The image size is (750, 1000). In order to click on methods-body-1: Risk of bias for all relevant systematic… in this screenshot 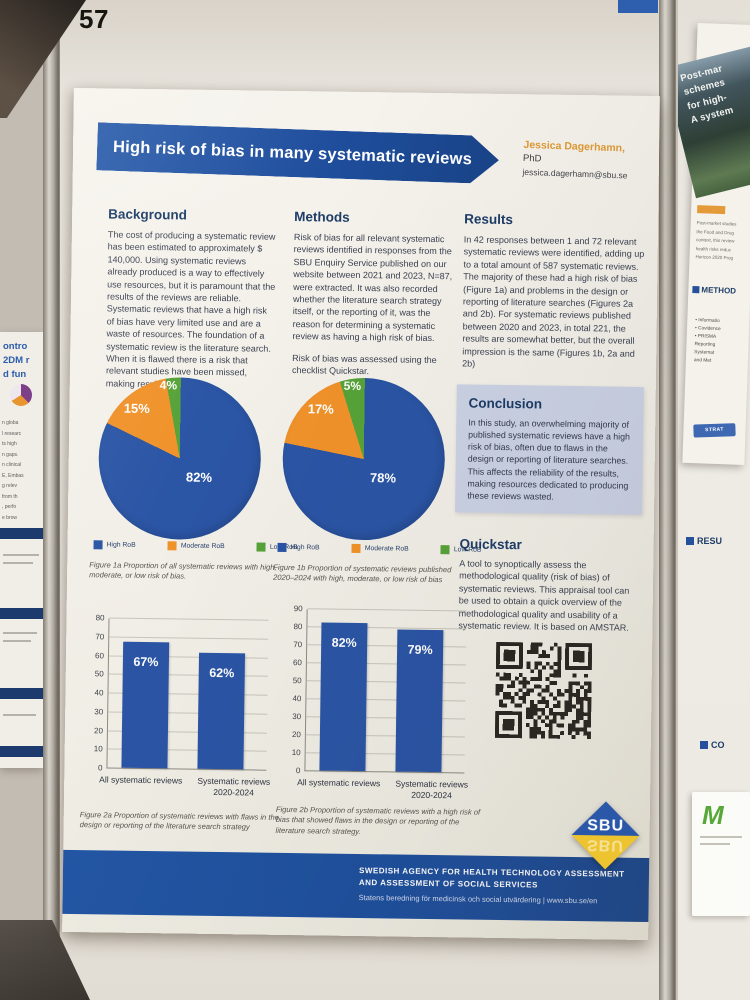, I will do `click(372, 288)`.